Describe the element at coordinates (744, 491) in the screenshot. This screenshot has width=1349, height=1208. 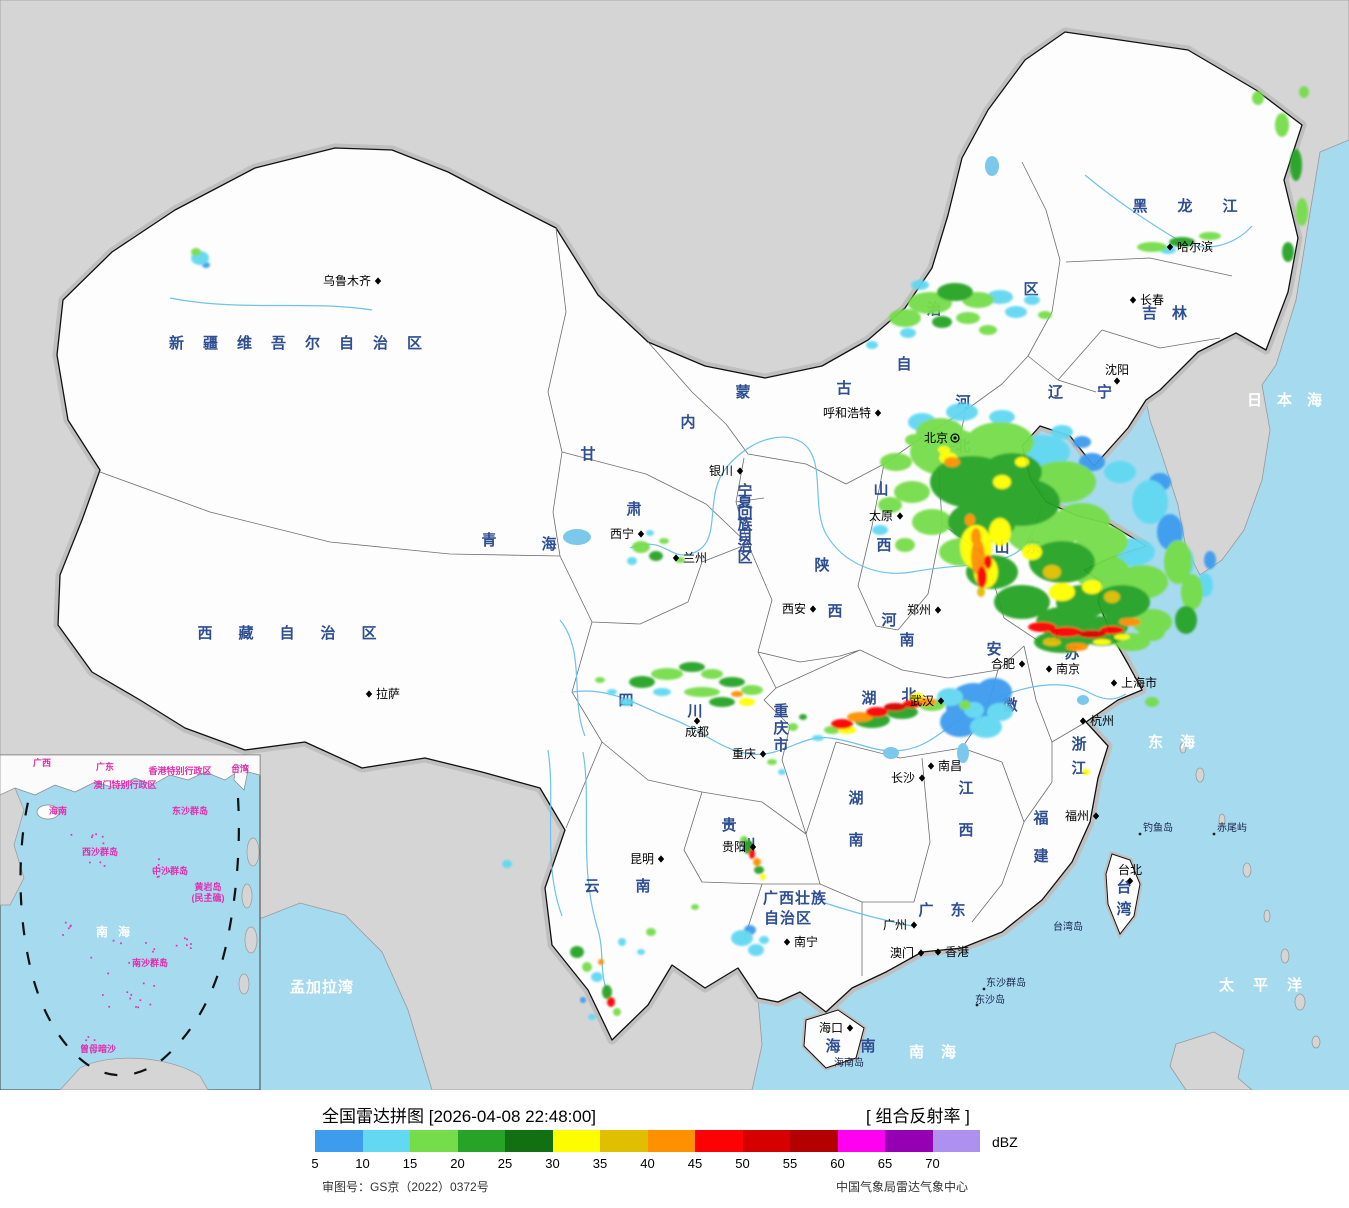
I see `province-label: 宁` at that location.